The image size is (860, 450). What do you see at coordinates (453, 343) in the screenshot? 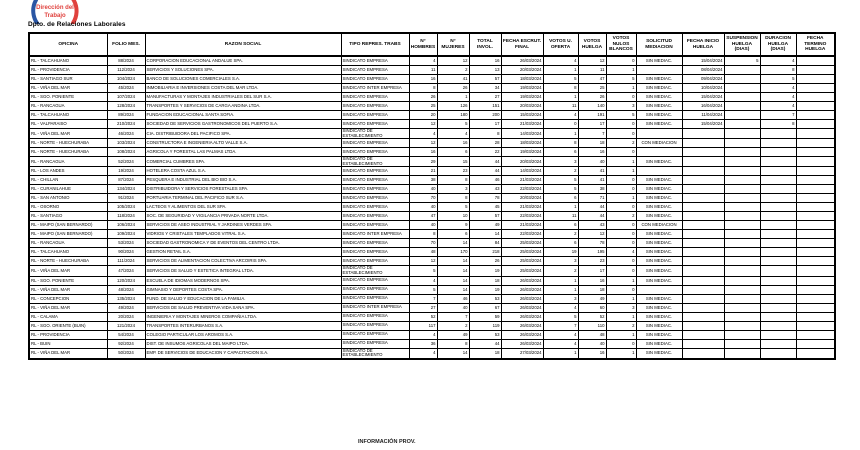
I see `cell-mujeres: 8` at bounding box center [453, 343].